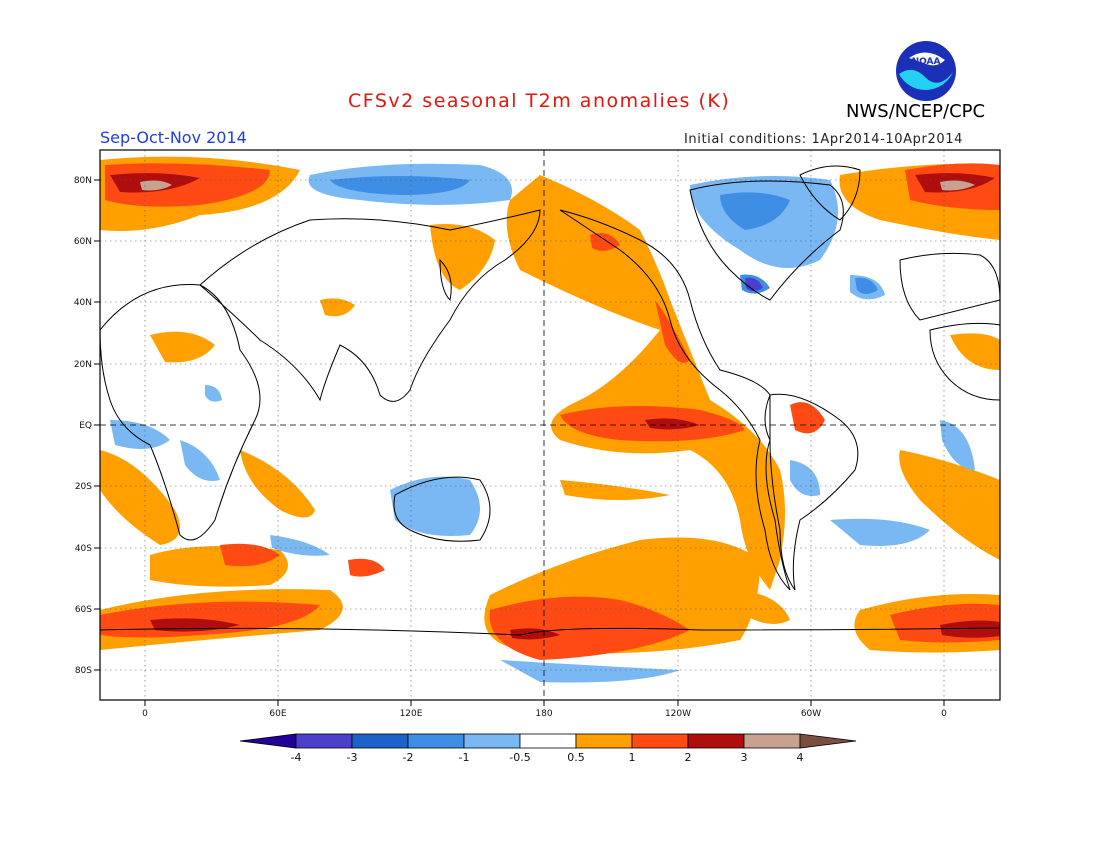 This screenshot has height=850, width=1100. I want to click on lon-label-120e: 120E, so click(411, 714).